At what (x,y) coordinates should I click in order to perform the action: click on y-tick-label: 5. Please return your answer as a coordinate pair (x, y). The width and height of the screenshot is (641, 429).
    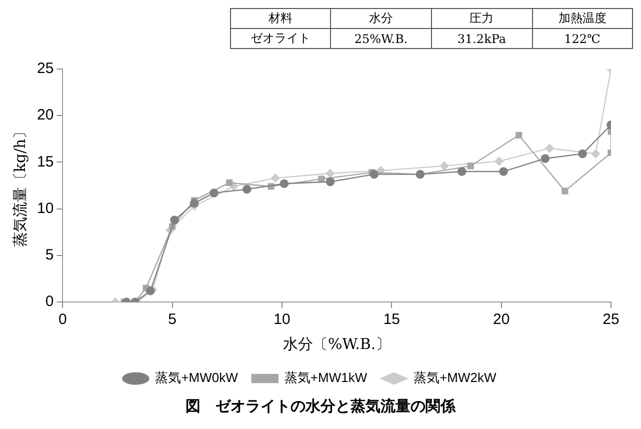
    Looking at the image, I should click on (49, 255).